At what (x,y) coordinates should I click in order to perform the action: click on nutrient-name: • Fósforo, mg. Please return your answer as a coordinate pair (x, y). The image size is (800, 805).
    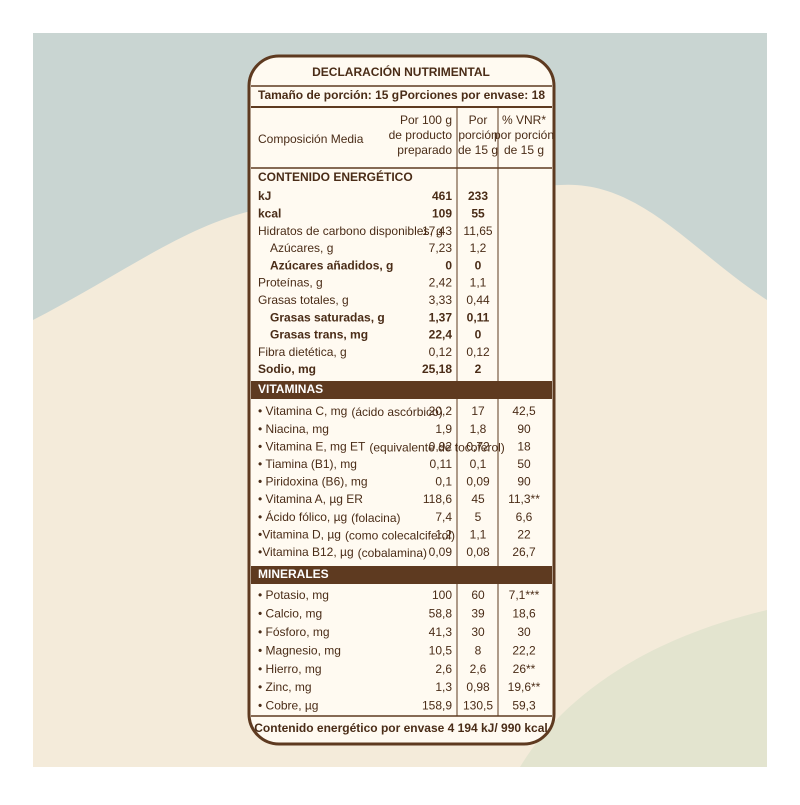
    Looking at the image, I should click on (294, 632).